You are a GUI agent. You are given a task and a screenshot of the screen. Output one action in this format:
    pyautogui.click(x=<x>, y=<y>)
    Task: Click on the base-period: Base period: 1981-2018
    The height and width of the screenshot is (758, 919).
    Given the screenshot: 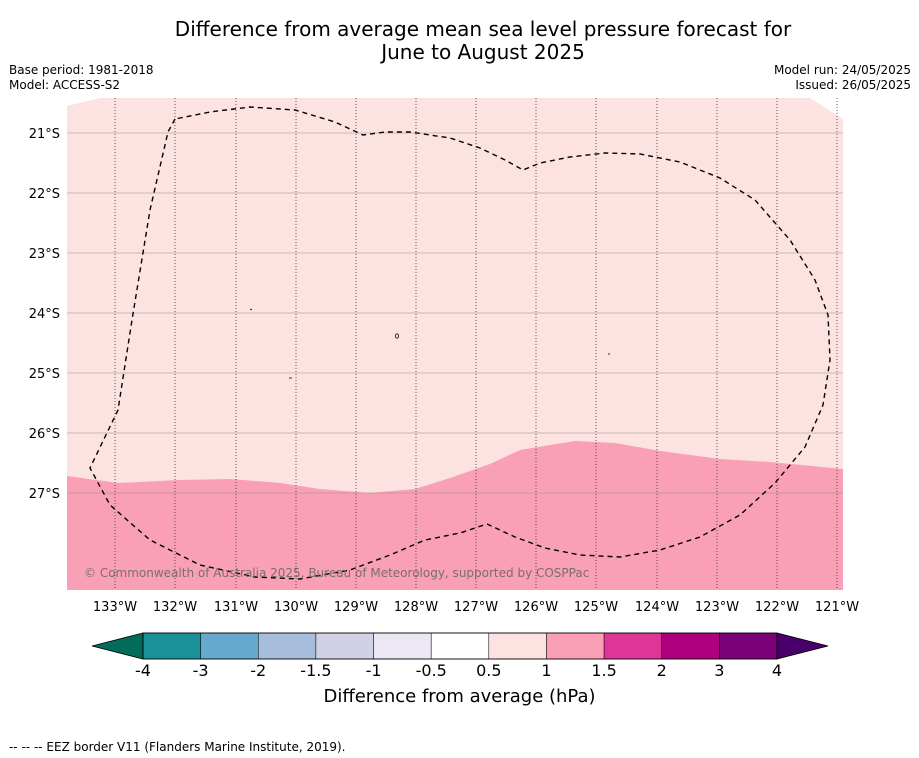 What is the action you would take?
    pyautogui.click(x=81, y=70)
    